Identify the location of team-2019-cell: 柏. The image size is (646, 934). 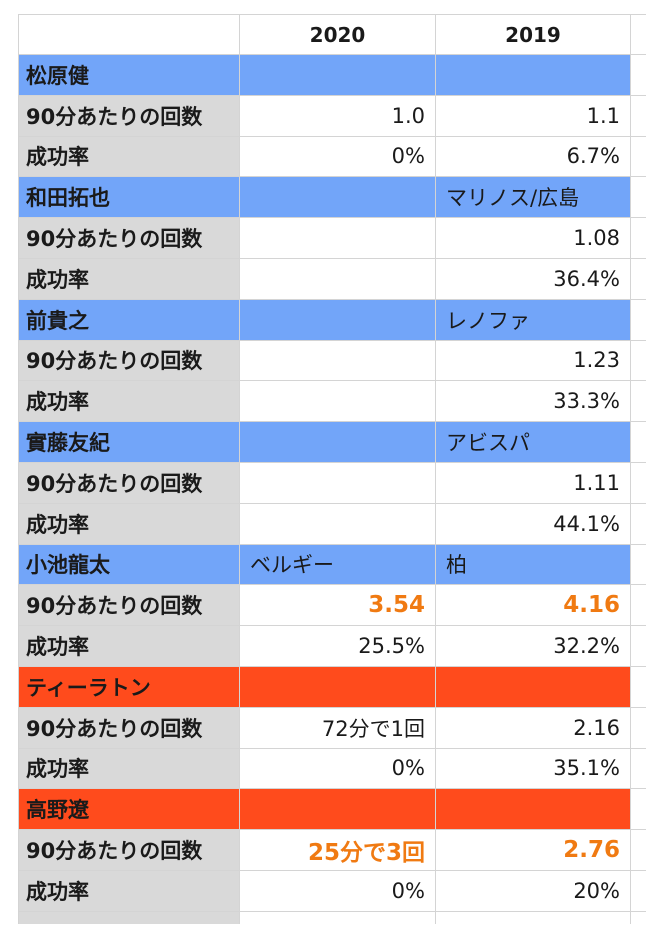
(533, 564).